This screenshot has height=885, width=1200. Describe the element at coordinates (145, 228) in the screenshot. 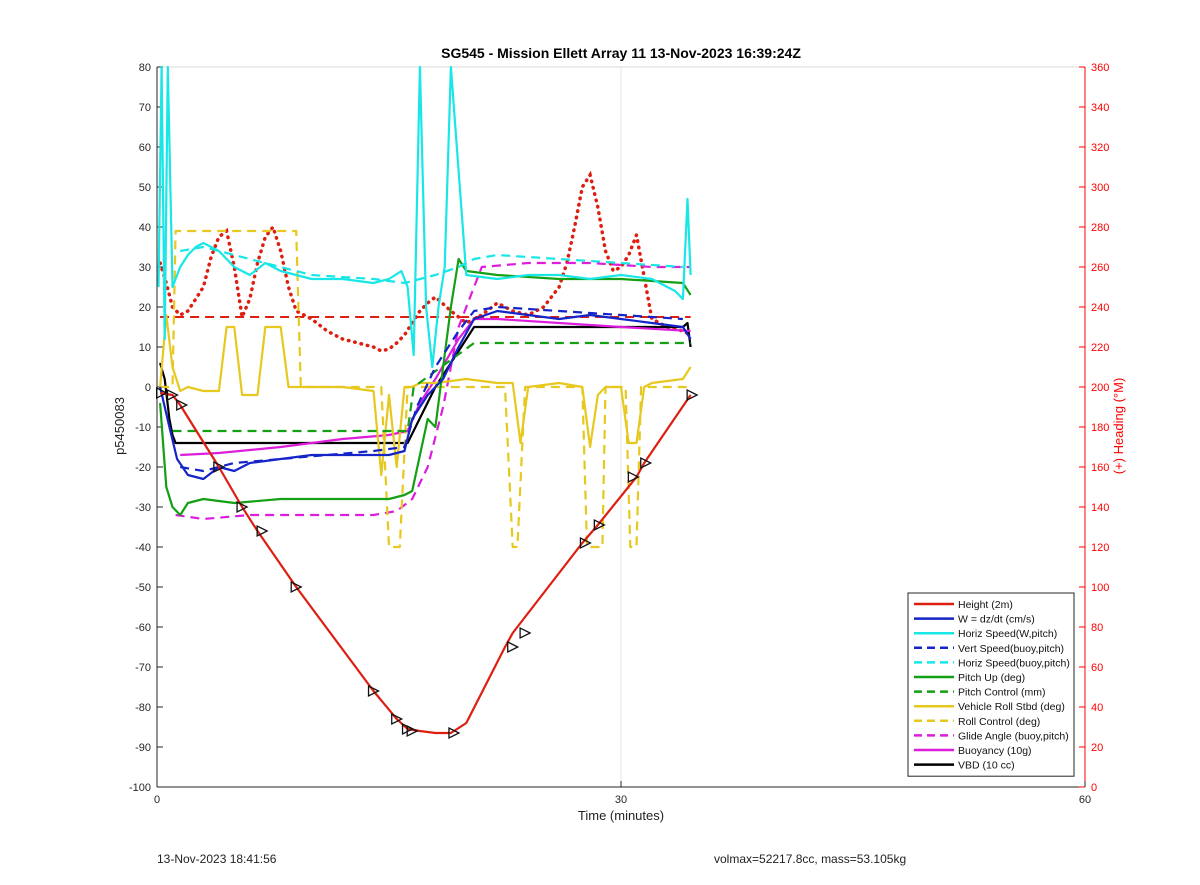

I see `y-left-tick-label: 40` at that location.